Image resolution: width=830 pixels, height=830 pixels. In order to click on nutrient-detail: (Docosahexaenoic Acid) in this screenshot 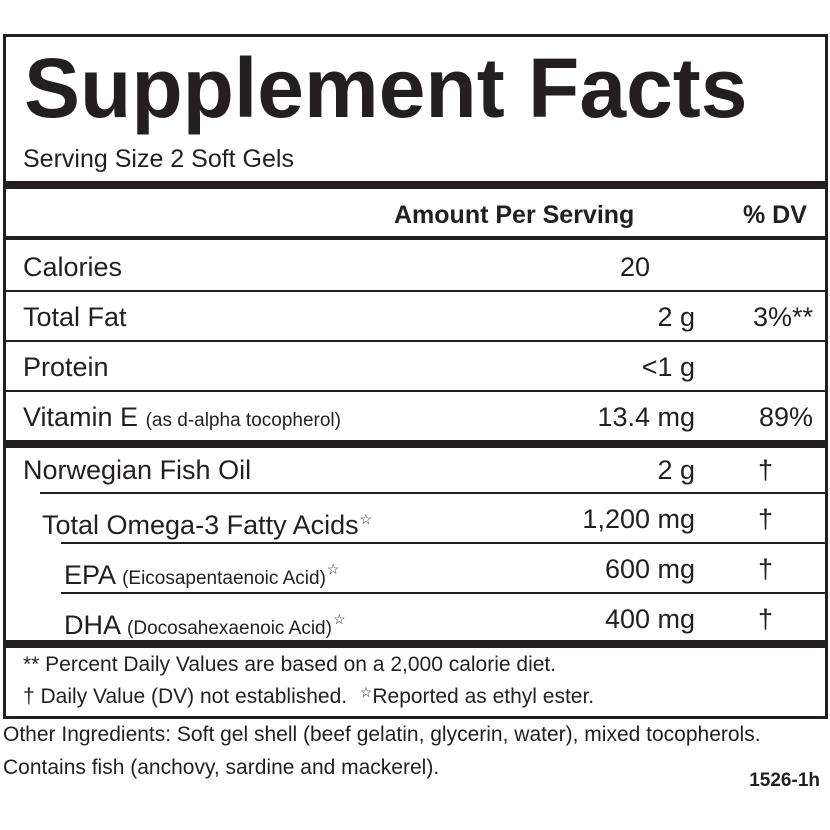, I will do `click(229, 628)`.